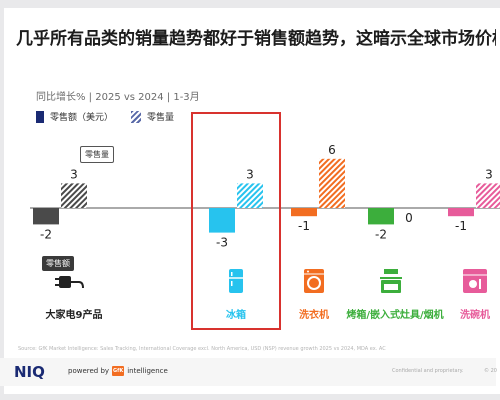  What do you see at coordinates (69, 282) in the screenshot?
I see `plug-icon` at bounding box center [69, 282].